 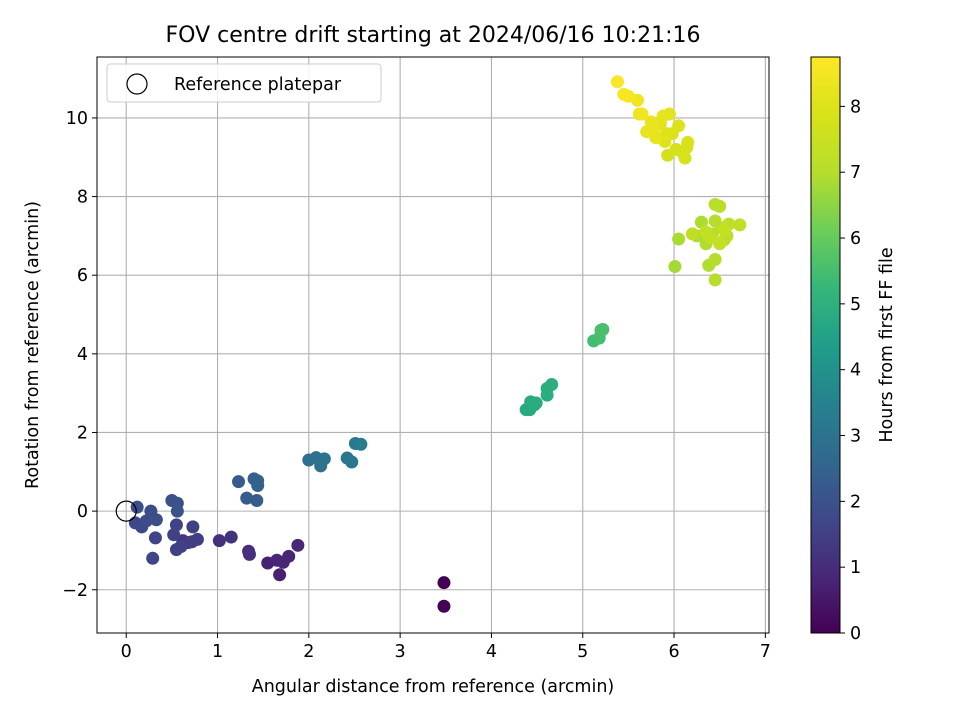 I want to click on colorbar: 0 1 2 3 4 5 6 7 8 Hours from first FF file, so click(x=853, y=350).